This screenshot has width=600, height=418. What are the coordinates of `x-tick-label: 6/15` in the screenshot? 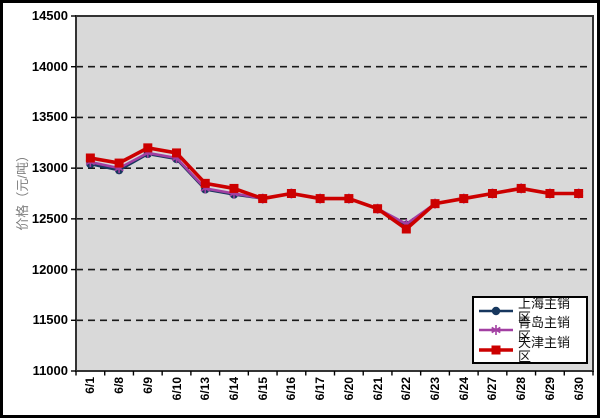 It's located at (262, 389).